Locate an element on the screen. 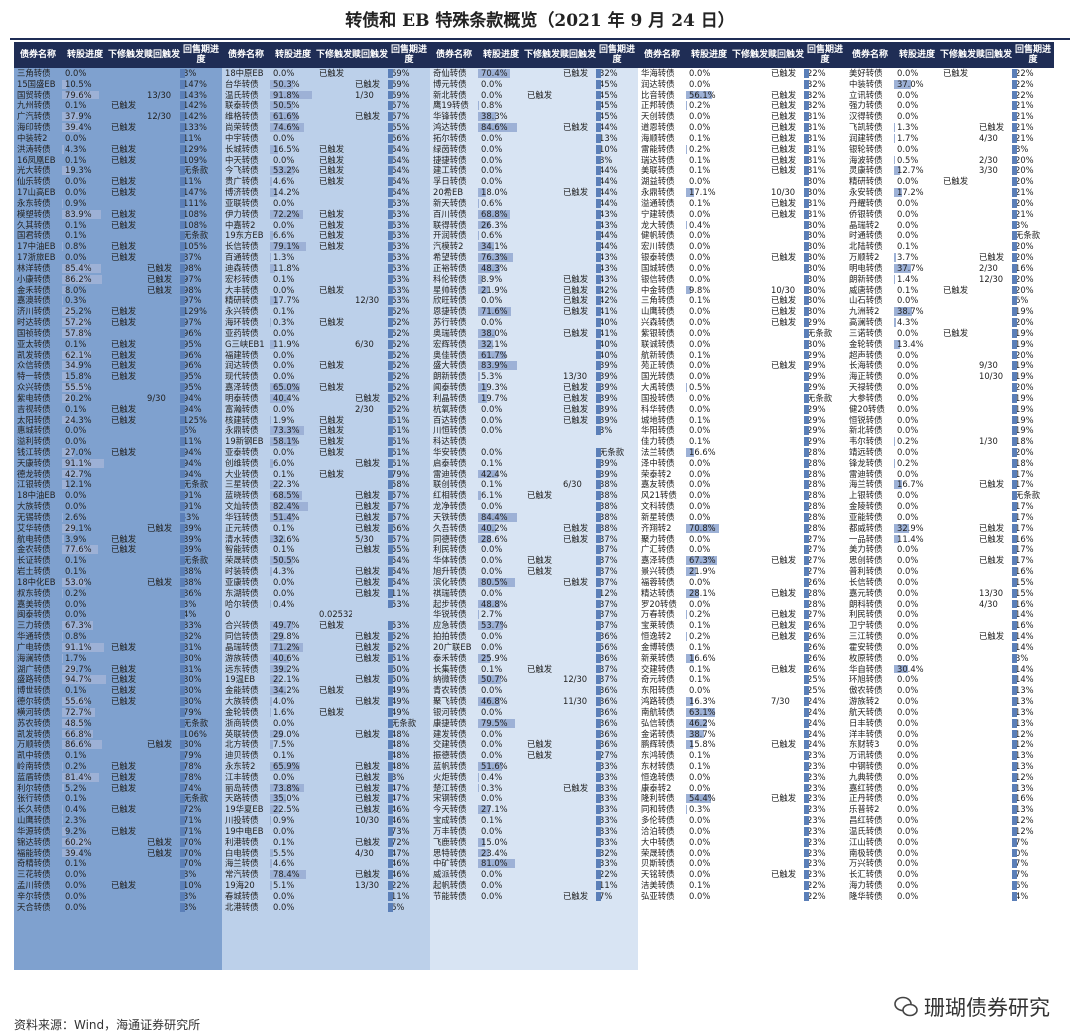  cell-prog: 26.3% is located at coordinates (501, 225).